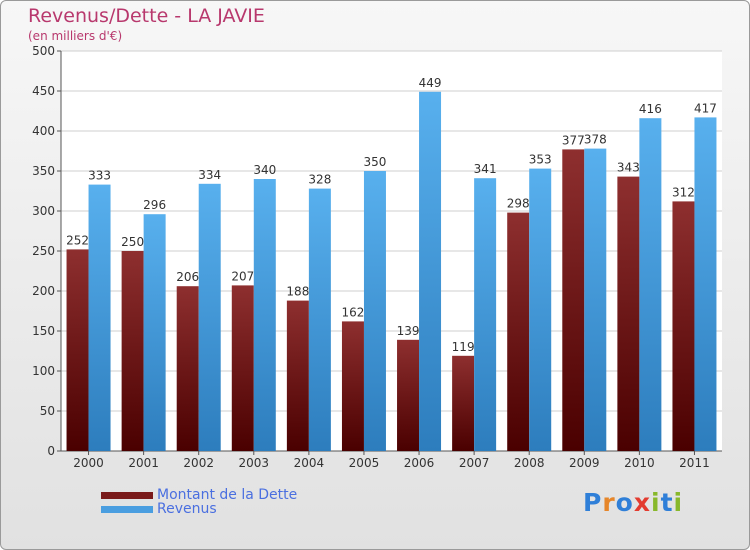 The height and width of the screenshot is (550, 750). What do you see at coordinates (694, 463) in the screenshot?
I see `x-tick-label: 2011` at bounding box center [694, 463].